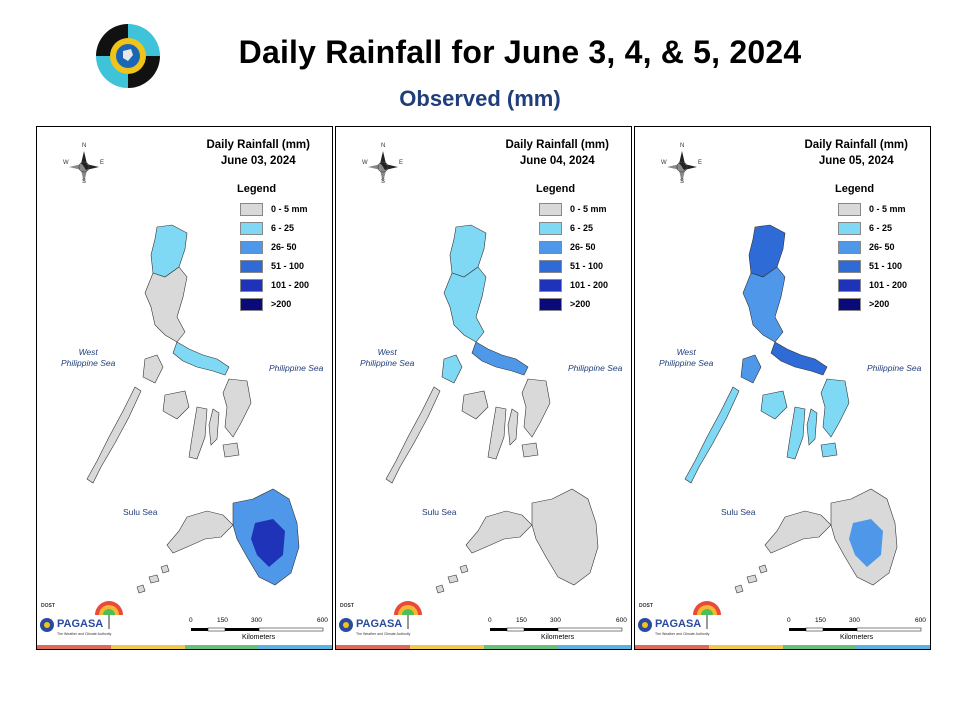  Describe the element at coordinates (214, 427) in the screenshot. I see `region-cebu` at that location.